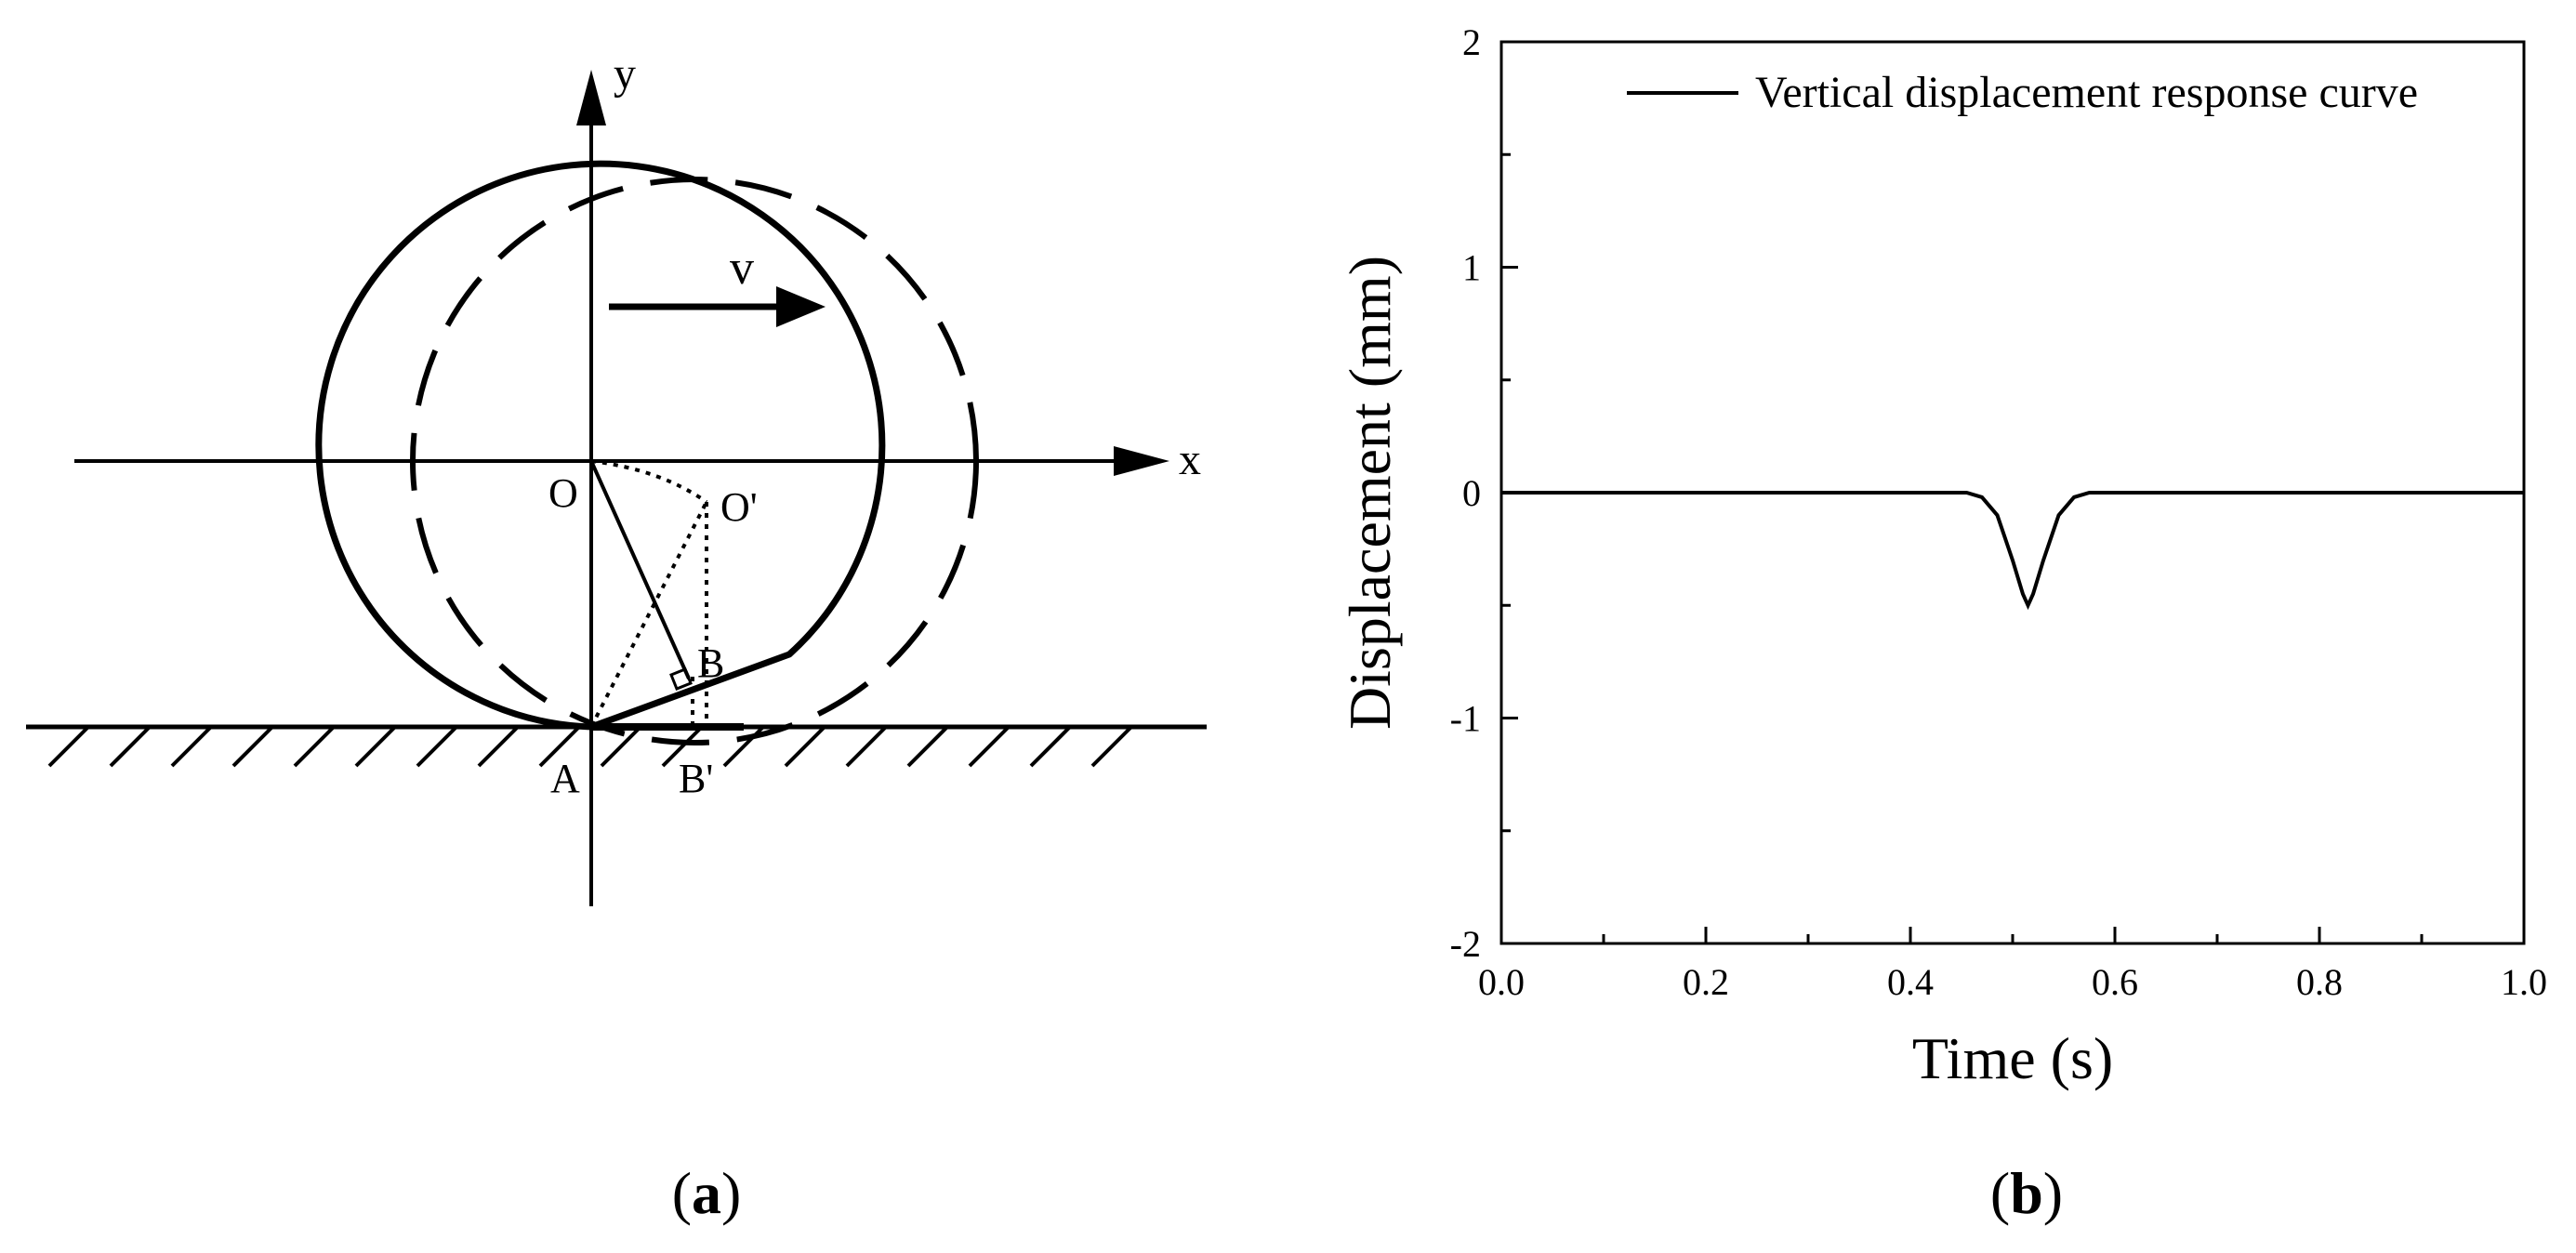  Describe the element at coordinates (1465, 719) in the screenshot. I see `y-tick-label: -1` at that location.